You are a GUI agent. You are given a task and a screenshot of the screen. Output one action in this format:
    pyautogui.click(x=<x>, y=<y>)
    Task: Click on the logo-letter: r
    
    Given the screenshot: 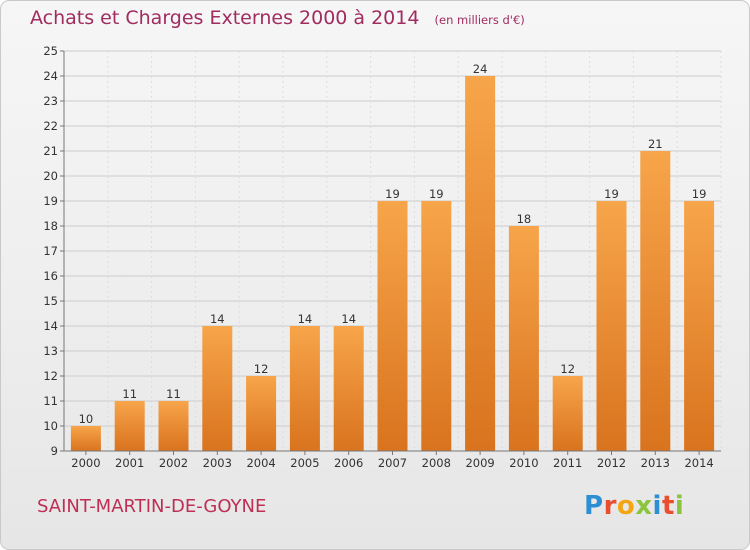 What is the action you would take?
    pyautogui.click(x=610, y=506)
    